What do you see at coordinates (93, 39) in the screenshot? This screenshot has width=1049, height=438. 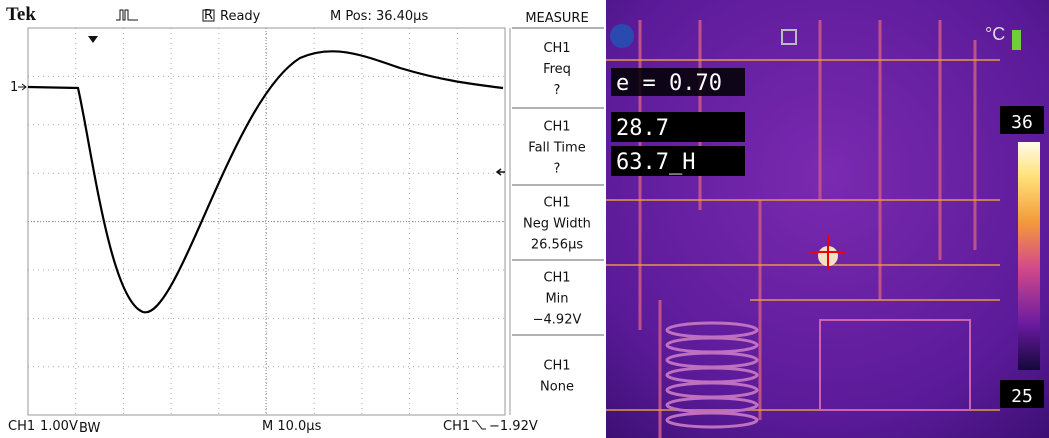 I see `trigger-position-marker` at bounding box center [93, 39].